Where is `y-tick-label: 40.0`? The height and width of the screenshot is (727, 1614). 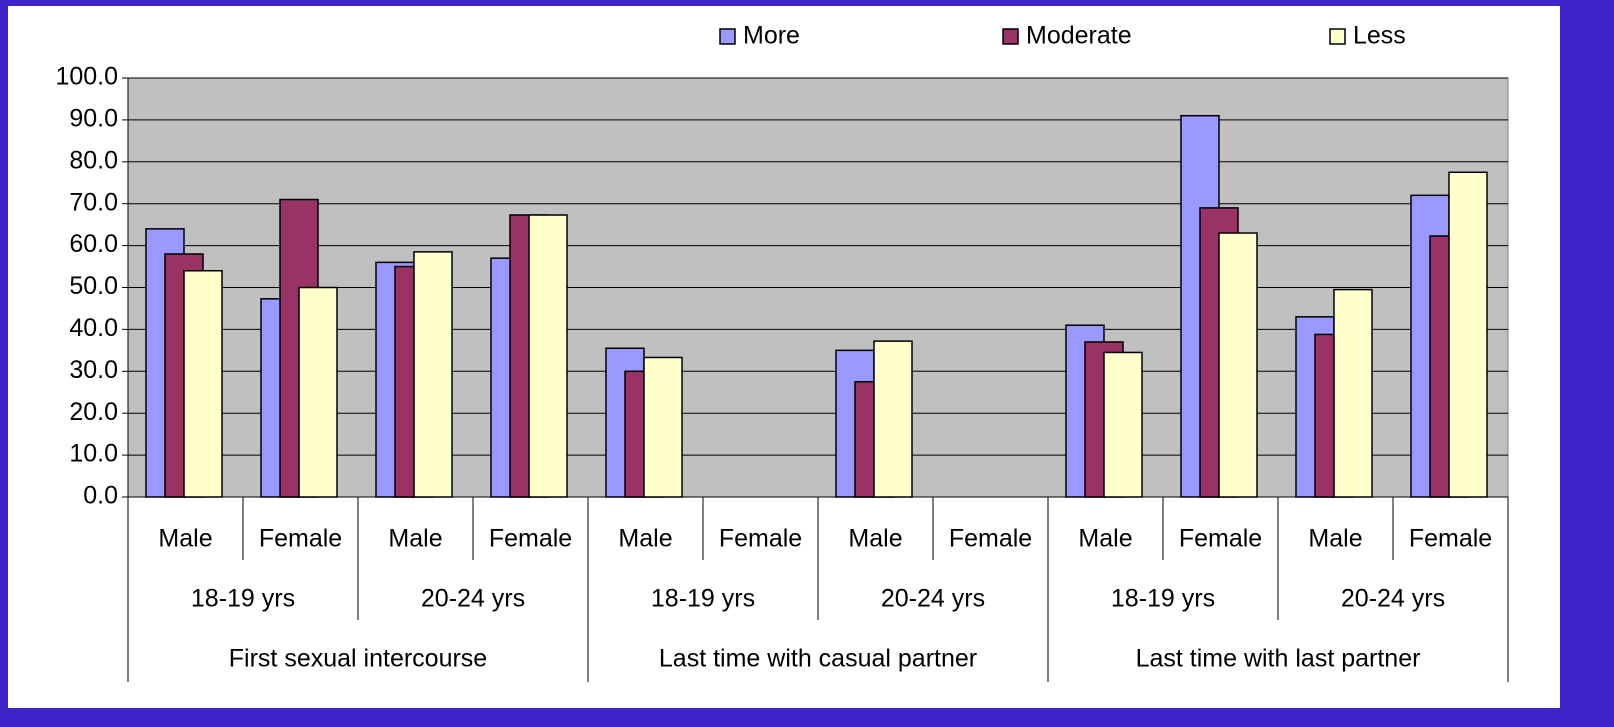
y-tick-label: 40.0 is located at coordinates (93, 328).